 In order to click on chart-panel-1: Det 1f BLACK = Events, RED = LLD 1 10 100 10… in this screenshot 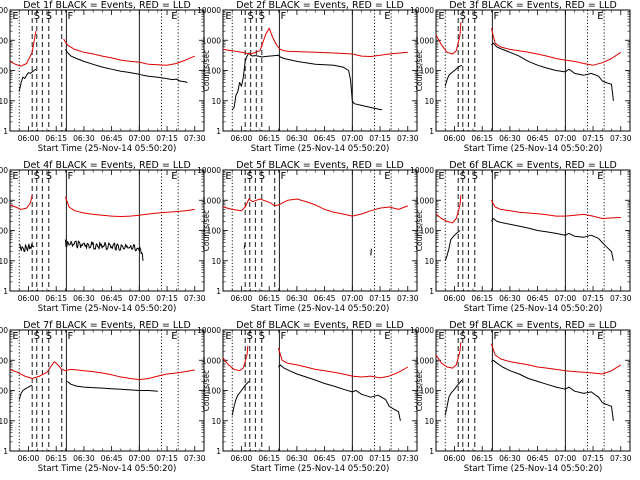, I will do `click(103, 77)`.